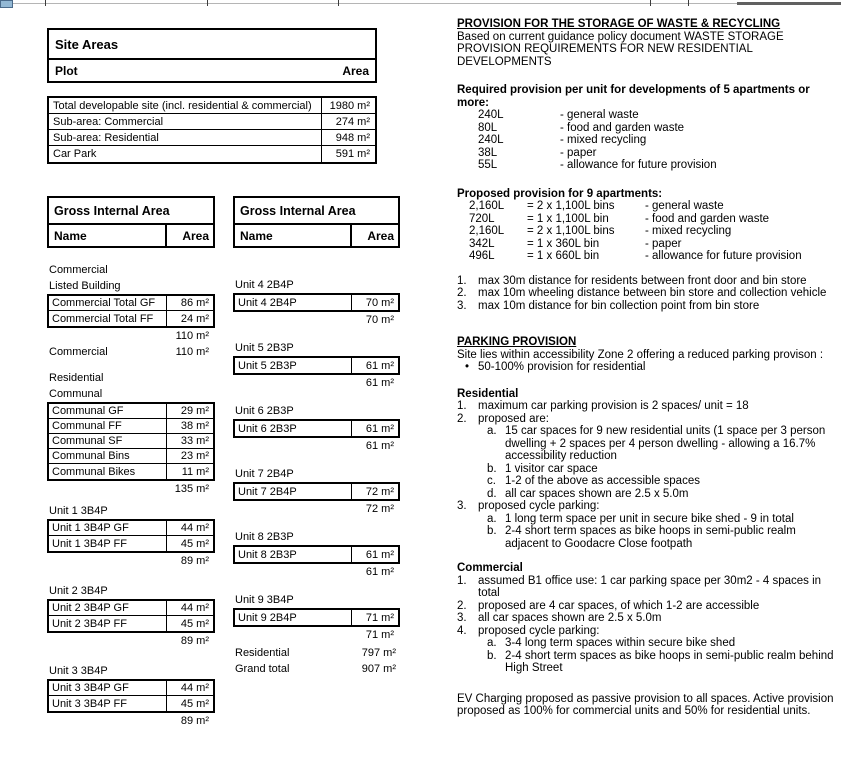  Describe the element at coordinates (66, 70) in the screenshot. I see `column-header-plot: Plot` at that location.